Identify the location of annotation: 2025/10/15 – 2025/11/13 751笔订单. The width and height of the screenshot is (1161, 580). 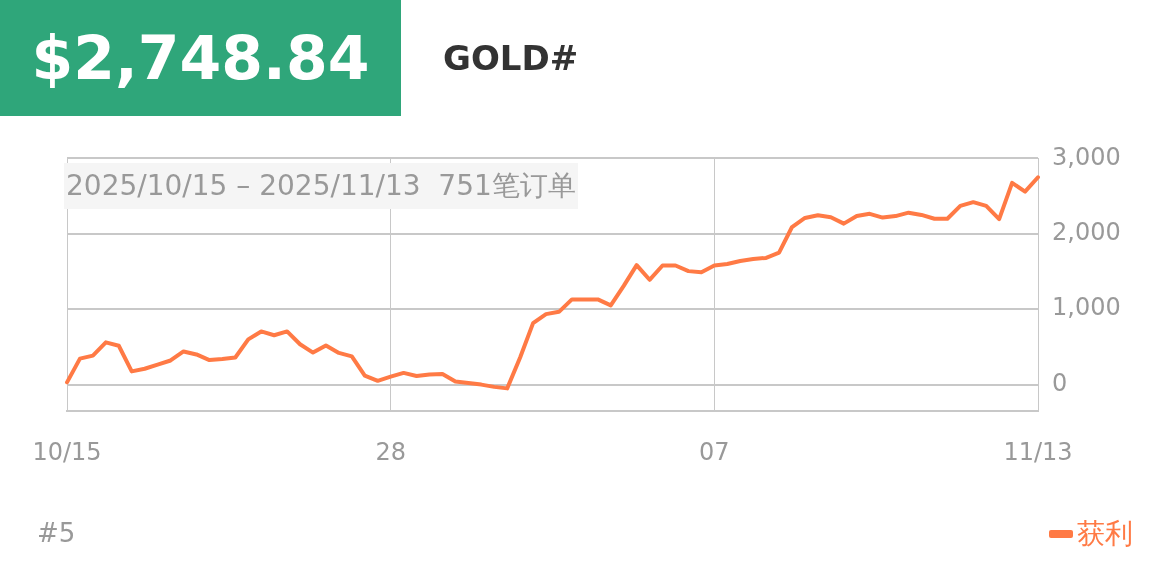
(321, 186).